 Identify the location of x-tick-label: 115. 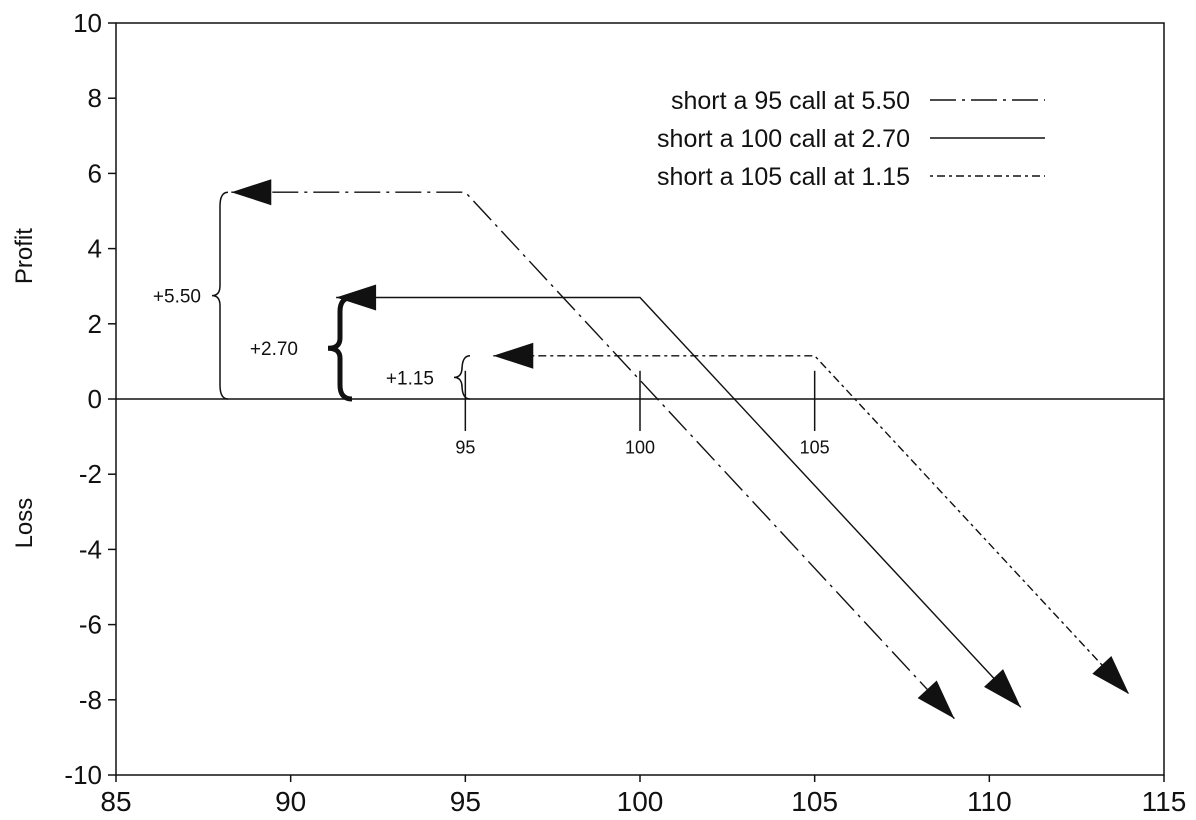
(1164, 801).